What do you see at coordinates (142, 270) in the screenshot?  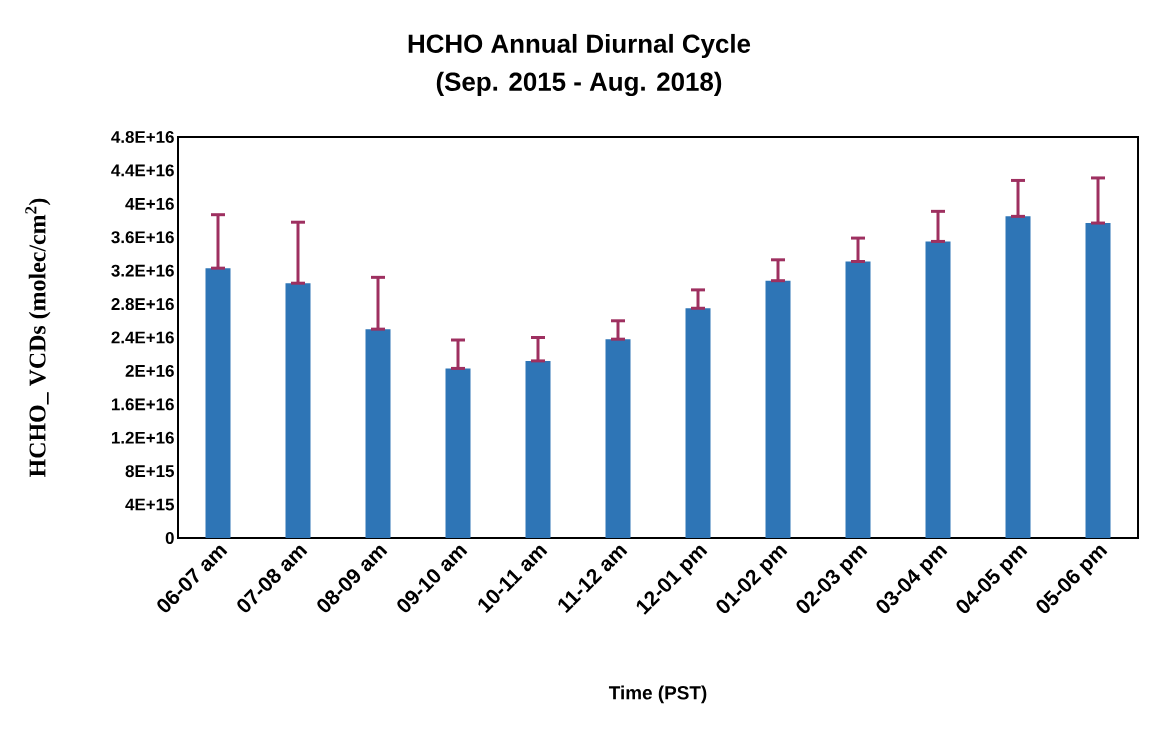 I see `y-tick-label: 3.2E+16` at bounding box center [142, 270].